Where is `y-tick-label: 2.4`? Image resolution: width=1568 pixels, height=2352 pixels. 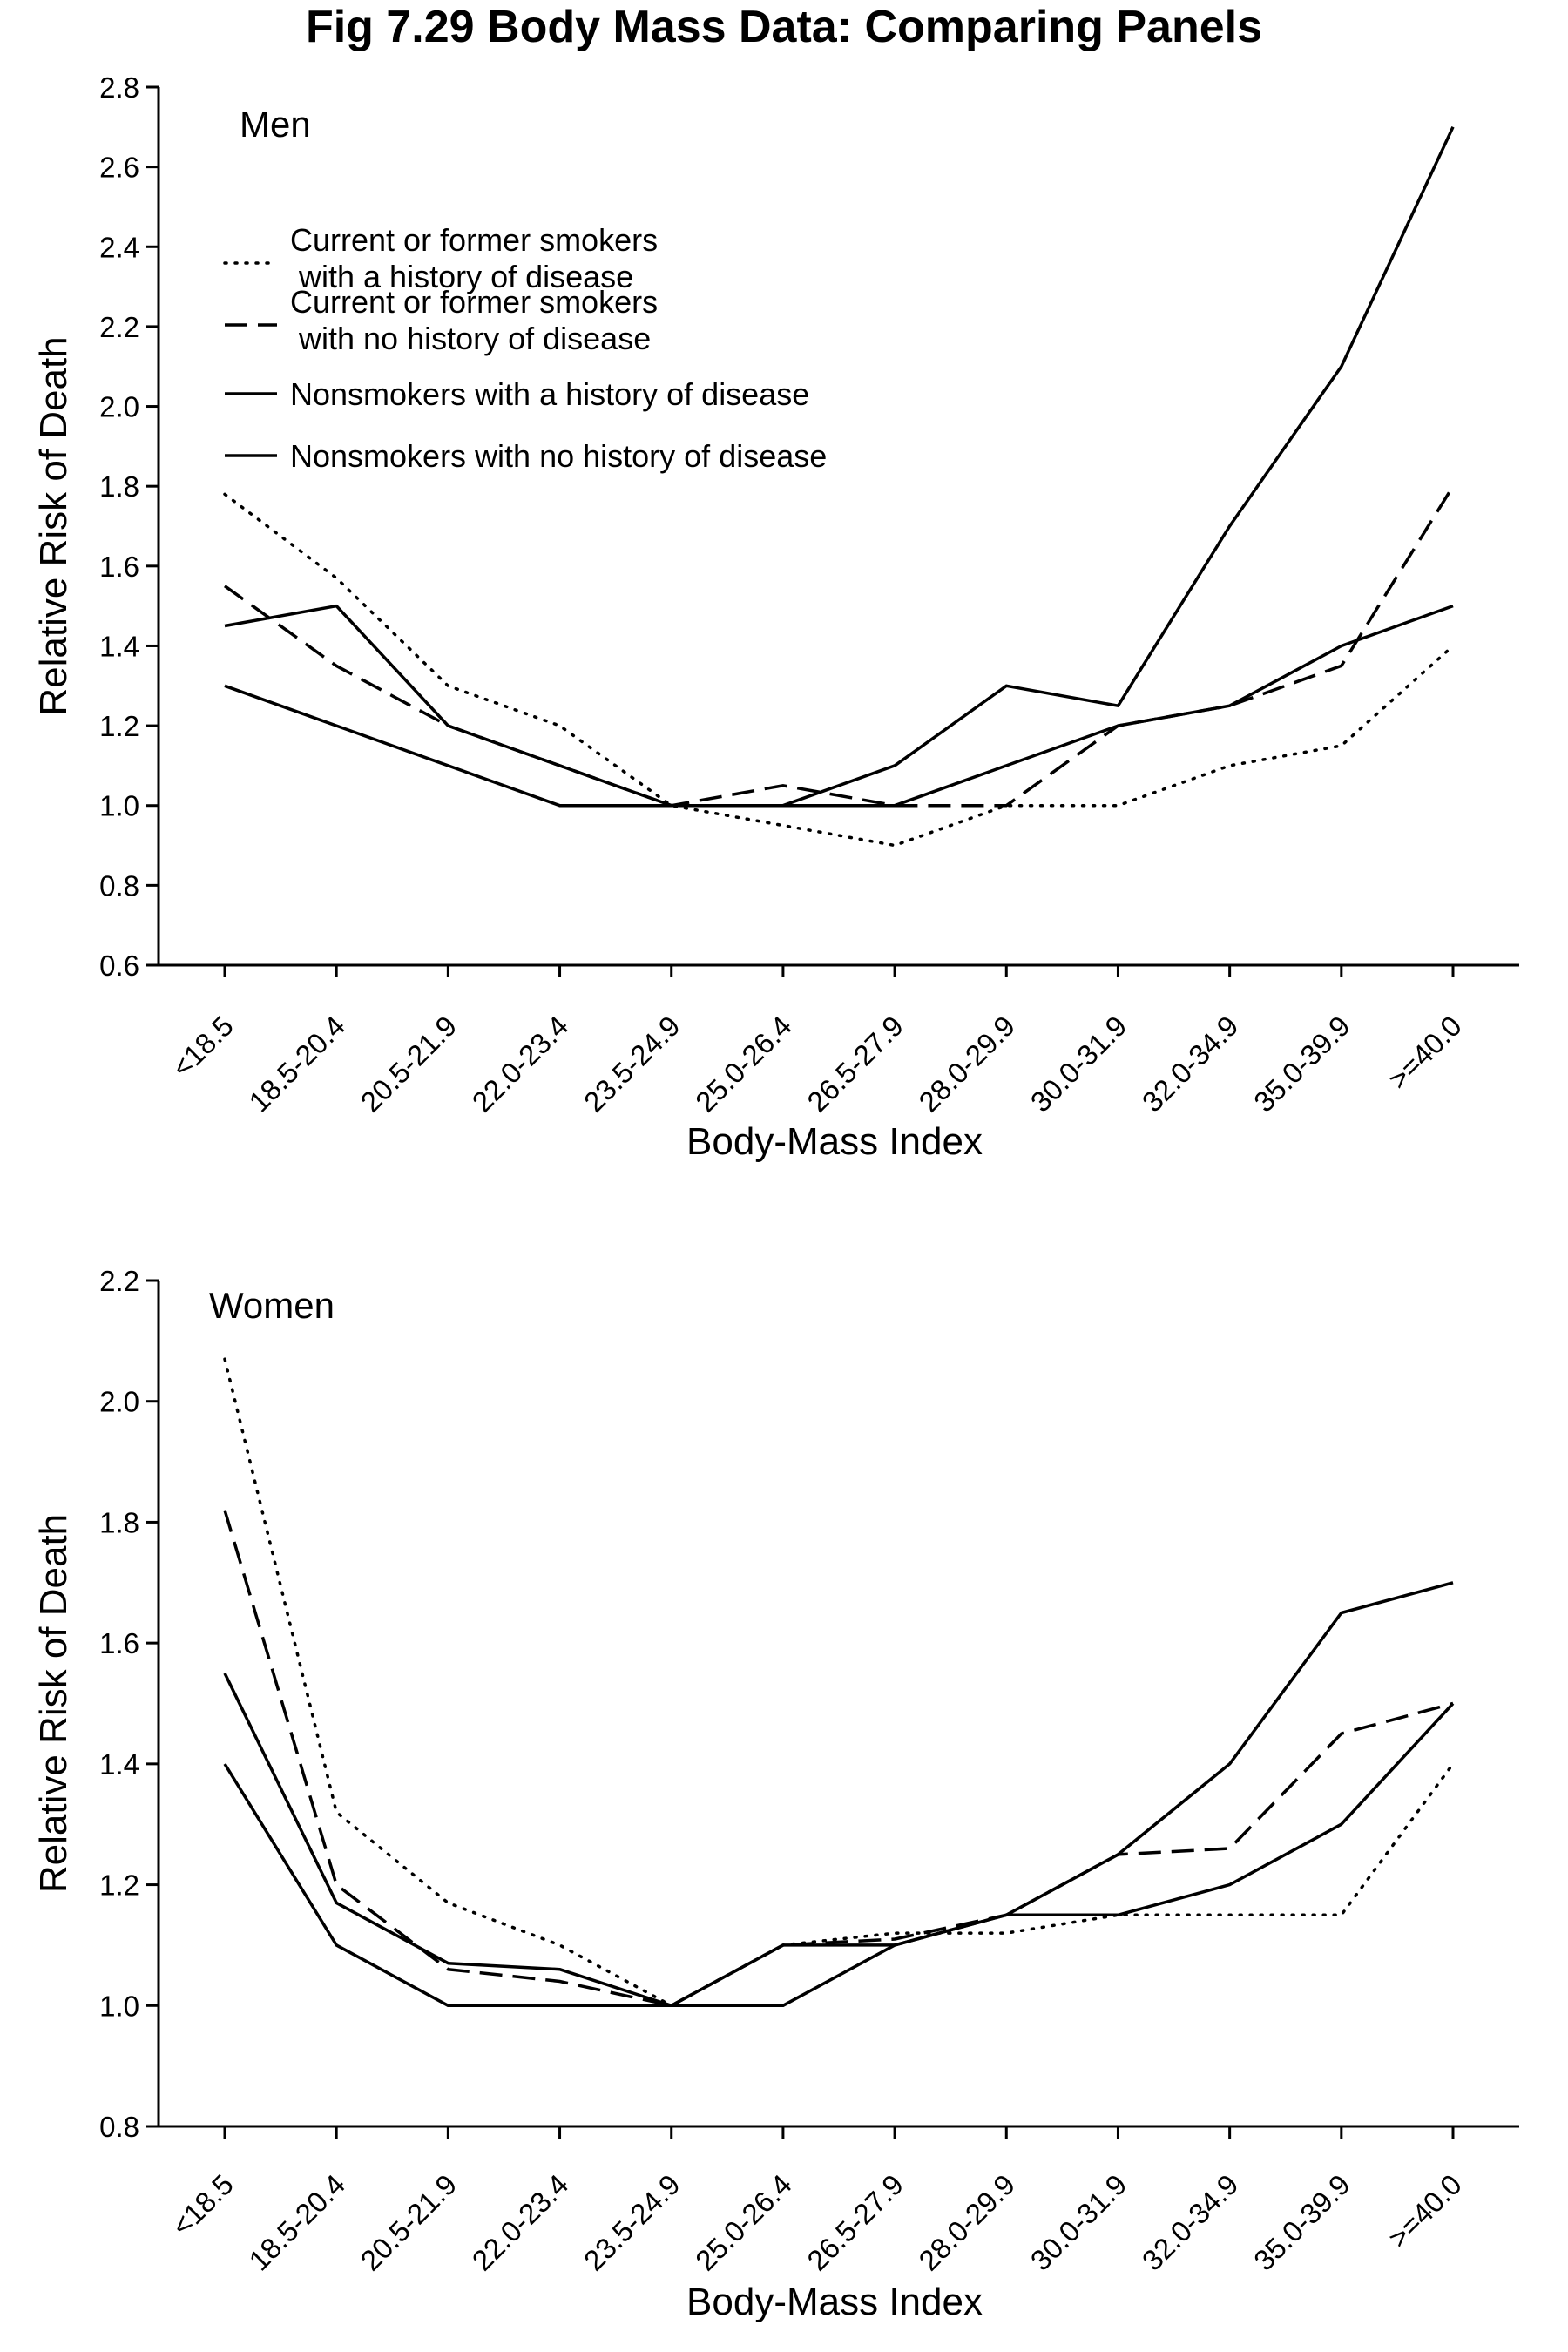
y-tick-label: 2.4 is located at coordinates (119, 247).